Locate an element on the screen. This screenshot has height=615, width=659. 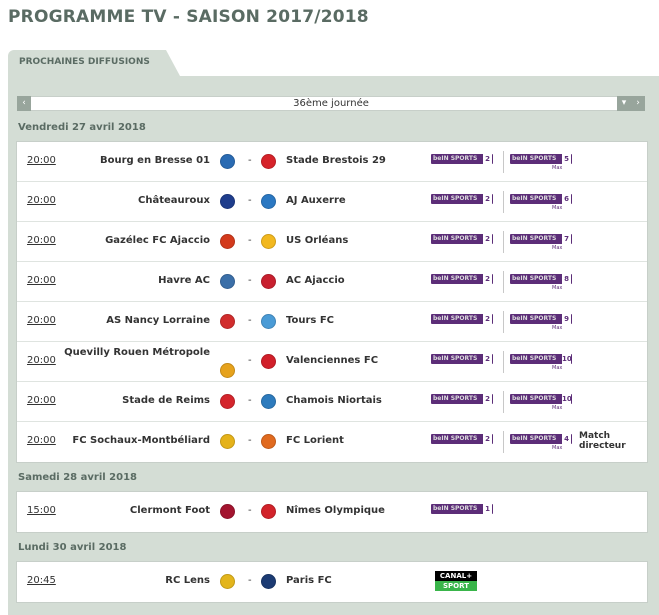
bein-sports-max-logo-icon: beIN SPORTS 4 Max is located at coordinates (543, 442).